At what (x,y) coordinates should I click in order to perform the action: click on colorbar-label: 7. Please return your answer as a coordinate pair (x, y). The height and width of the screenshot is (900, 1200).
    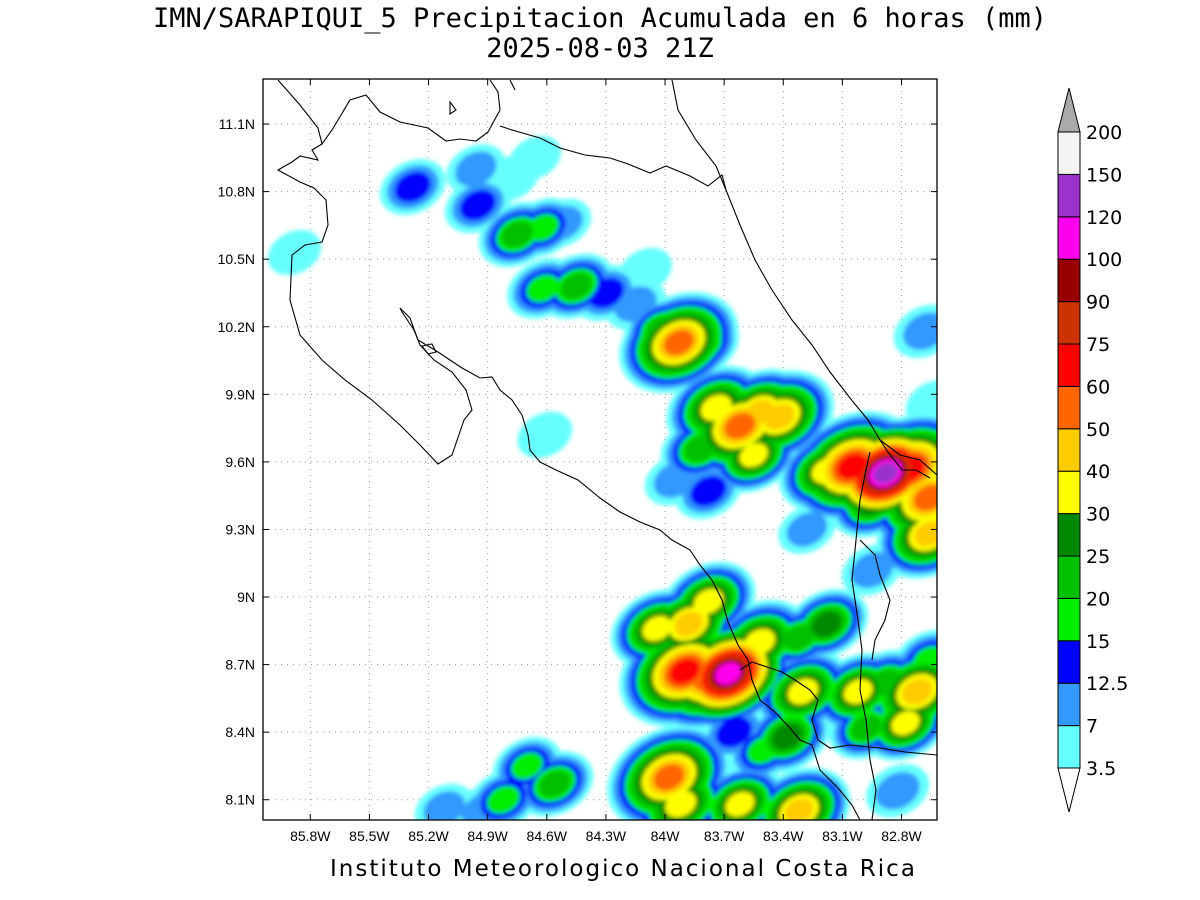
    Looking at the image, I should click on (1092, 727).